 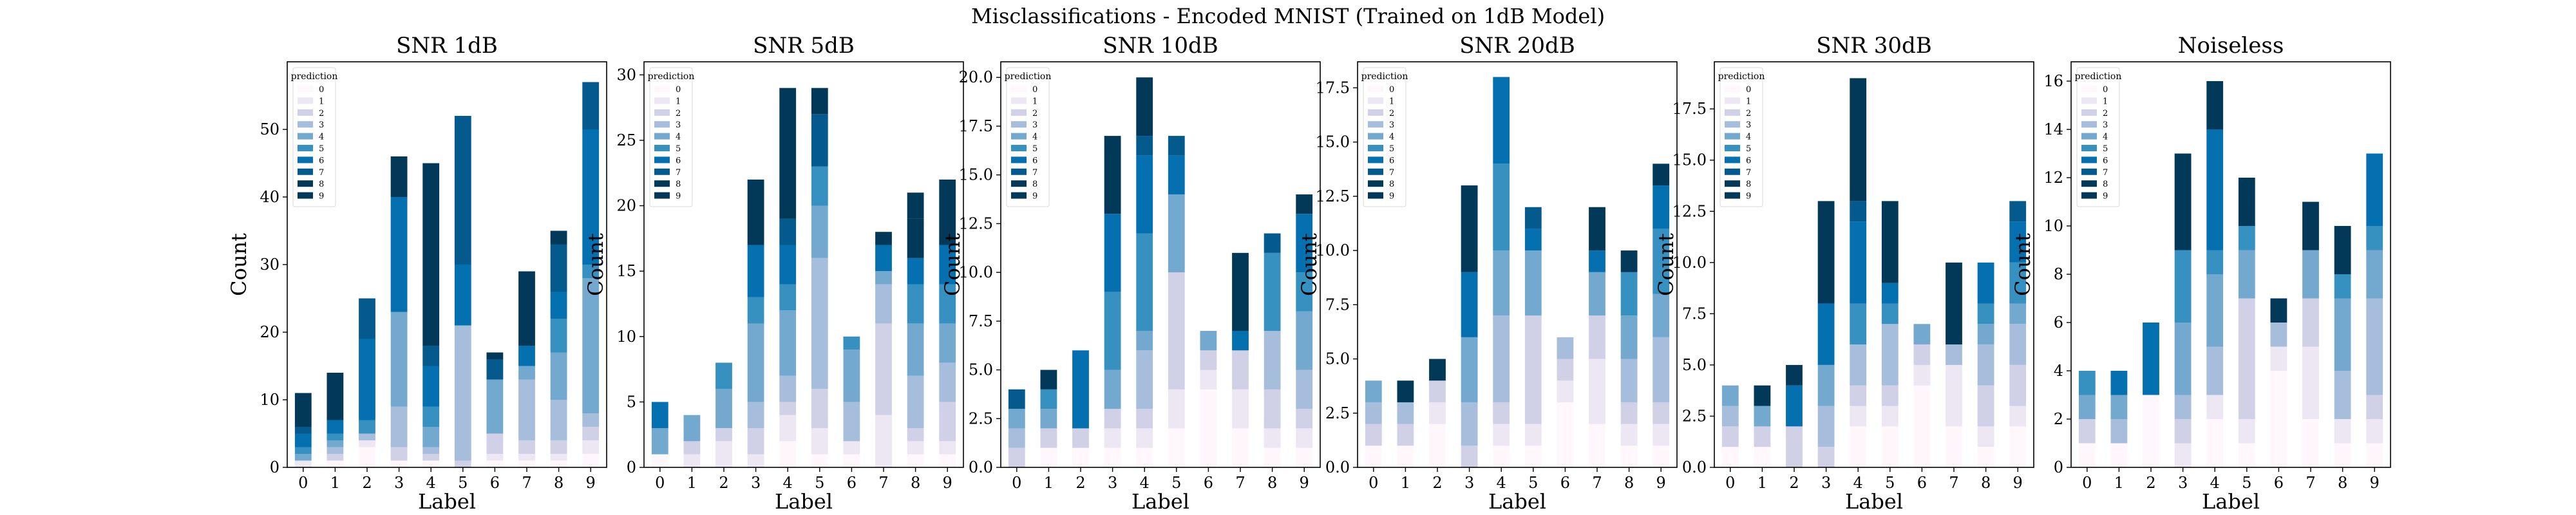 I want to click on y-tick-label: 12, so click(x=2053, y=178).